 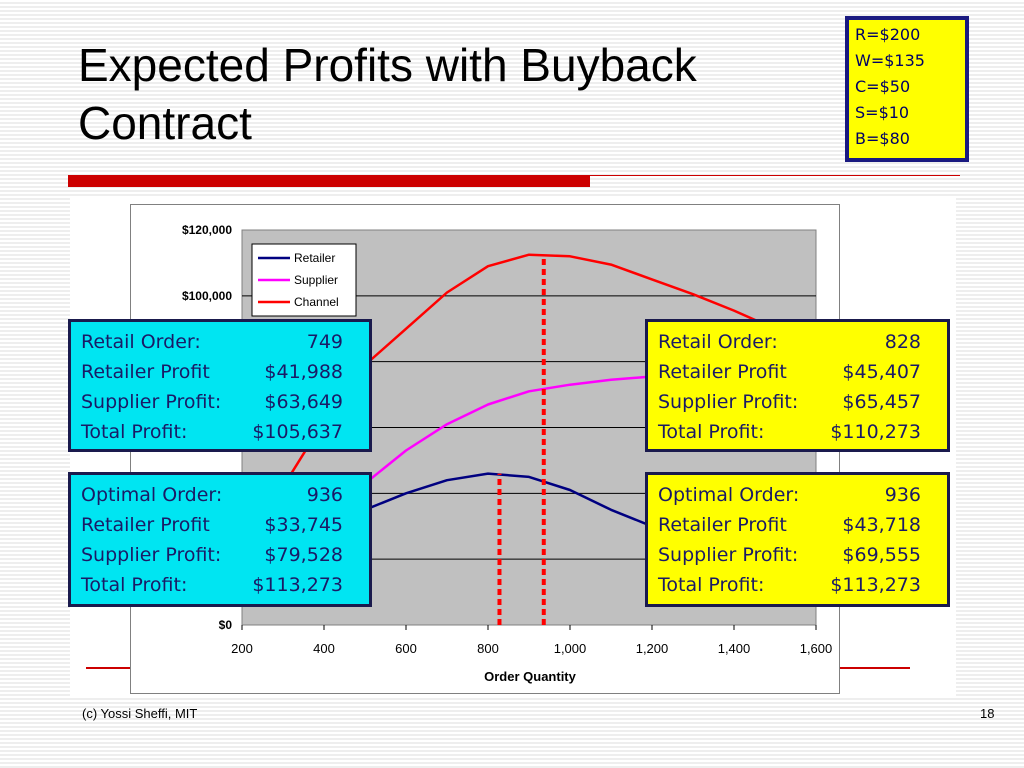 I want to click on series-line-supplier, so click(x=508, y=430).